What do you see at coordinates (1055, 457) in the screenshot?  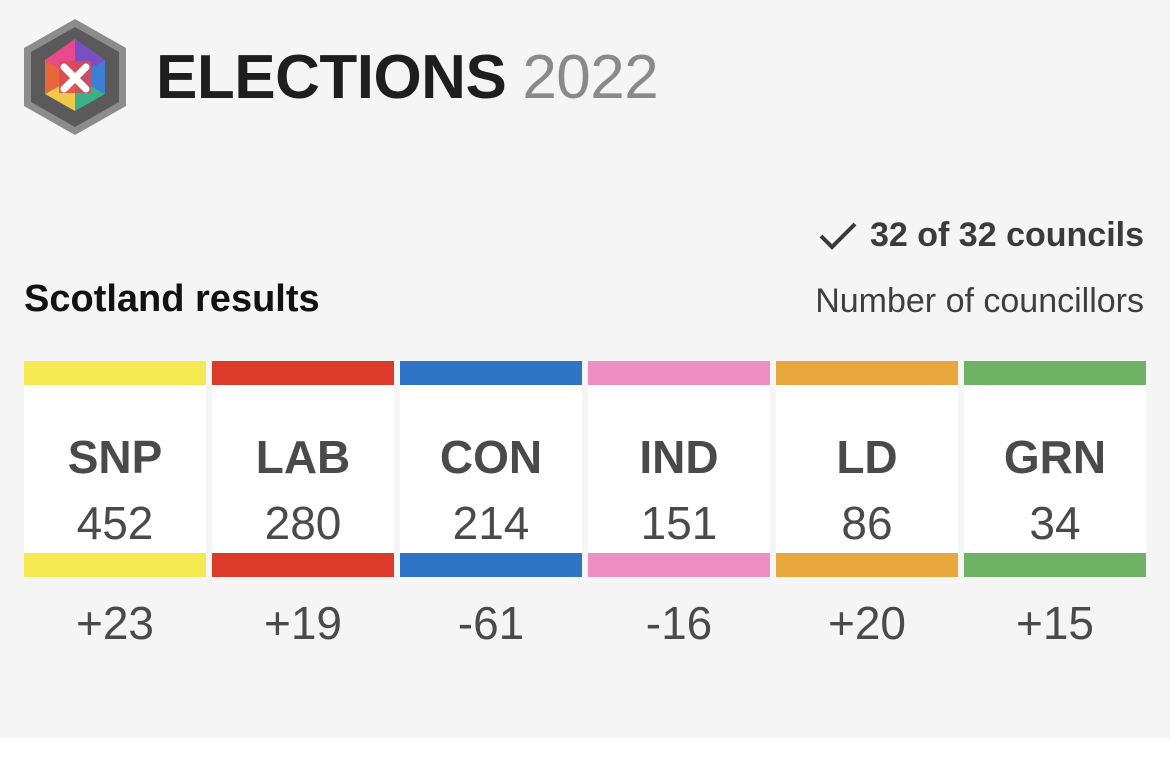 I see `party-name: GRN` at bounding box center [1055, 457].